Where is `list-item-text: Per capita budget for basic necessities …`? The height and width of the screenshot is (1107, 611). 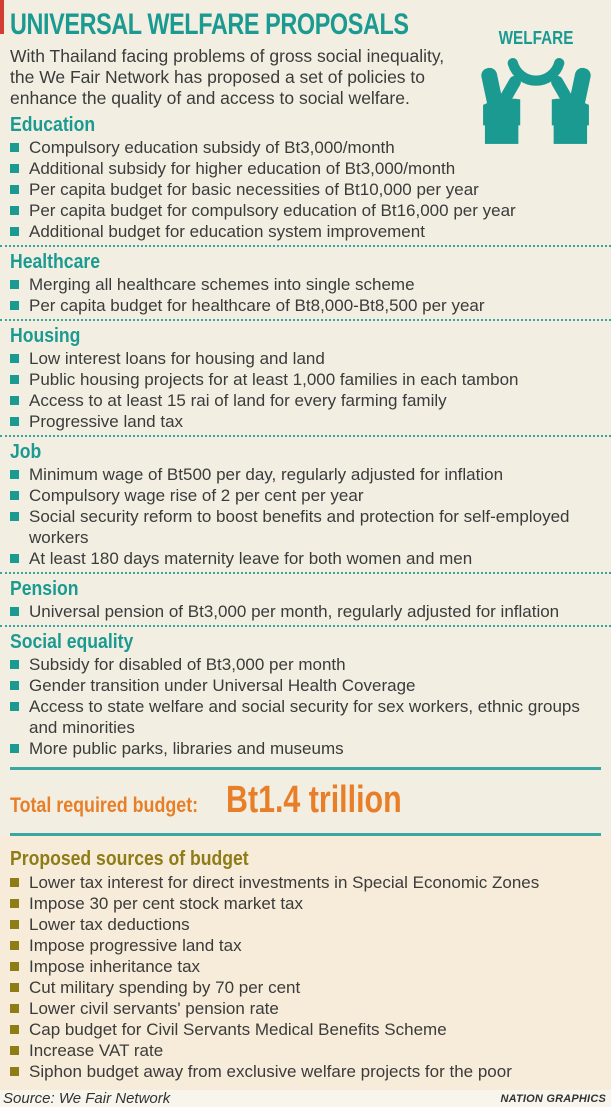 list-item-text: Per capita budget for basic necessities … is located at coordinates (254, 189).